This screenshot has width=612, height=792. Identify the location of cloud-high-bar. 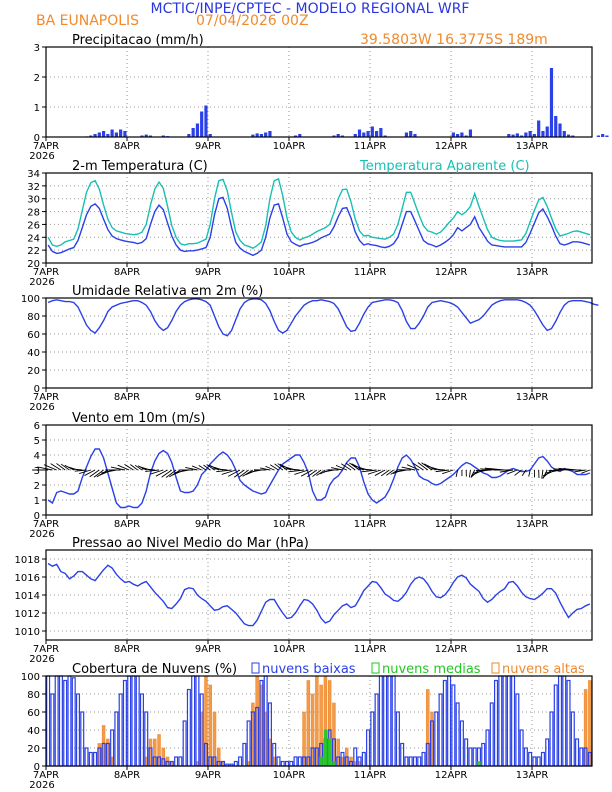
(308, 723).